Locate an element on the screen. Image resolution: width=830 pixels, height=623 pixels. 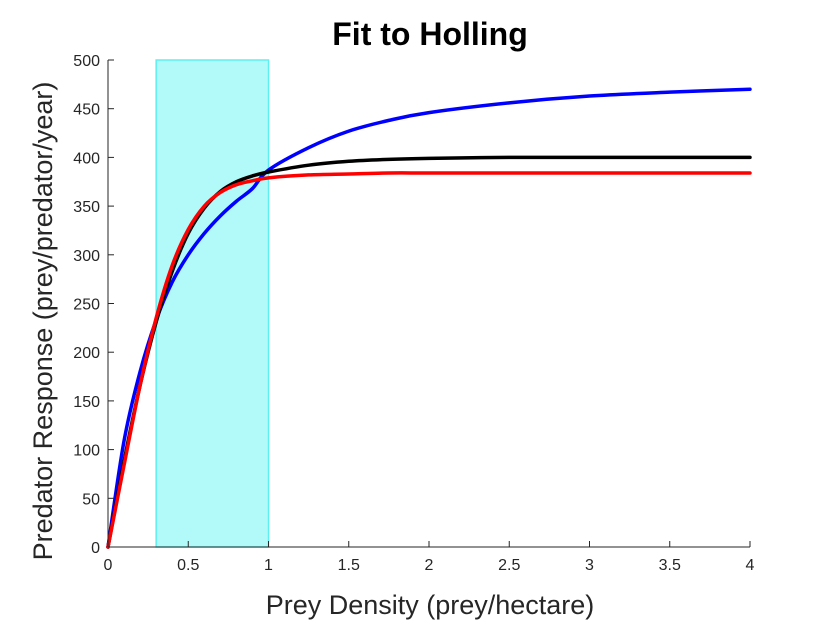
shaded-region is located at coordinates (212, 303).